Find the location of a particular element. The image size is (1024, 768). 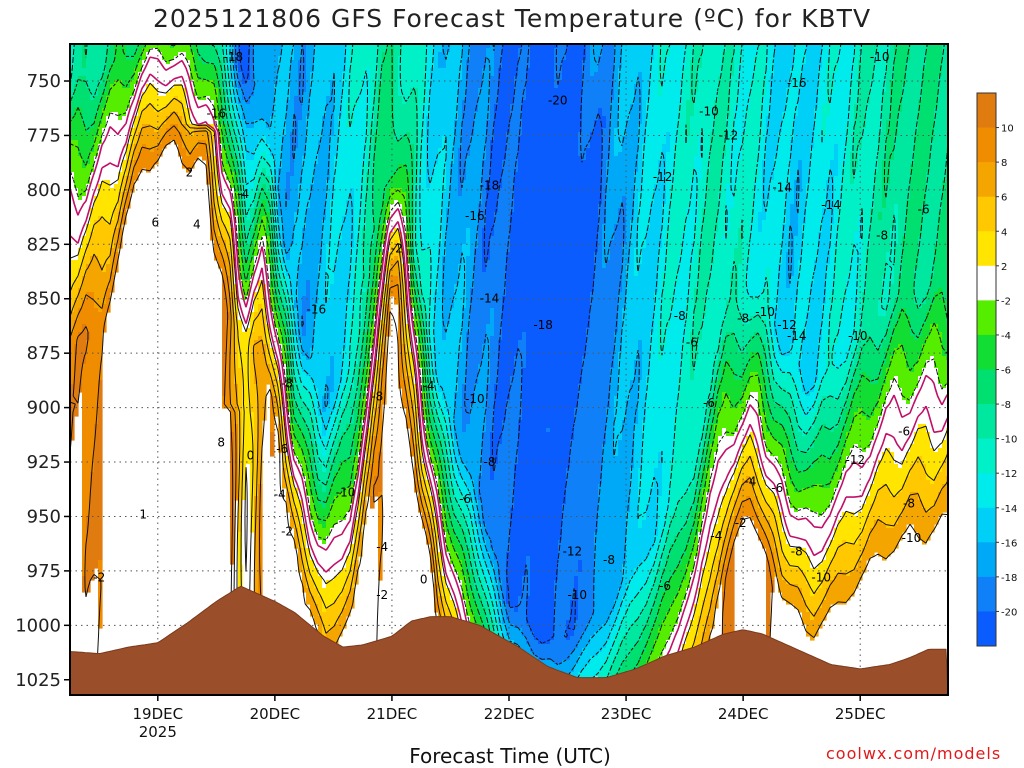

contour-label: -8 is located at coordinates (490, 462).